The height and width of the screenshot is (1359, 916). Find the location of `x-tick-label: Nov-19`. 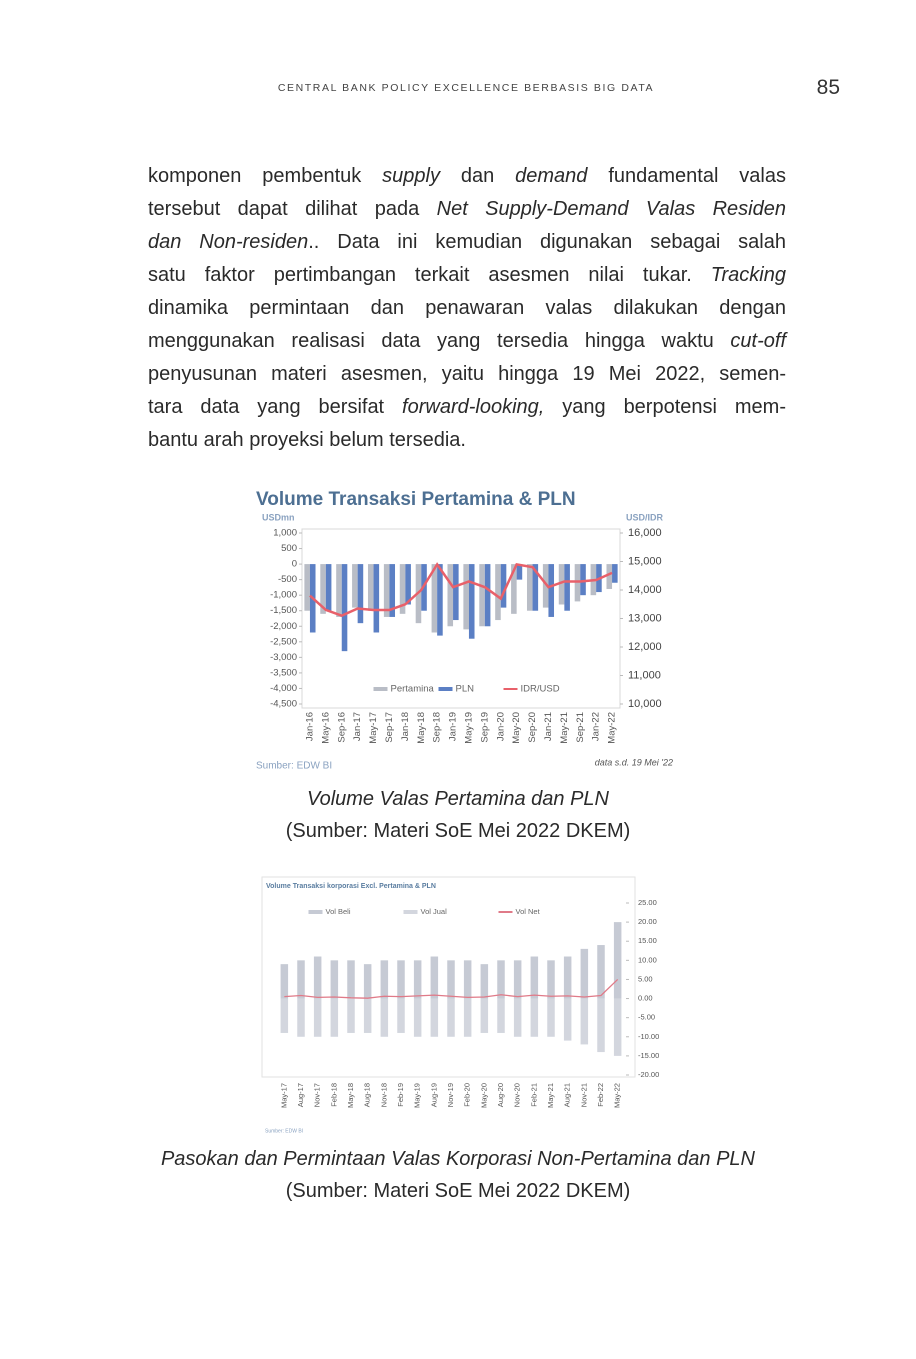

x-tick-label: Nov-19 is located at coordinates (450, 1095).